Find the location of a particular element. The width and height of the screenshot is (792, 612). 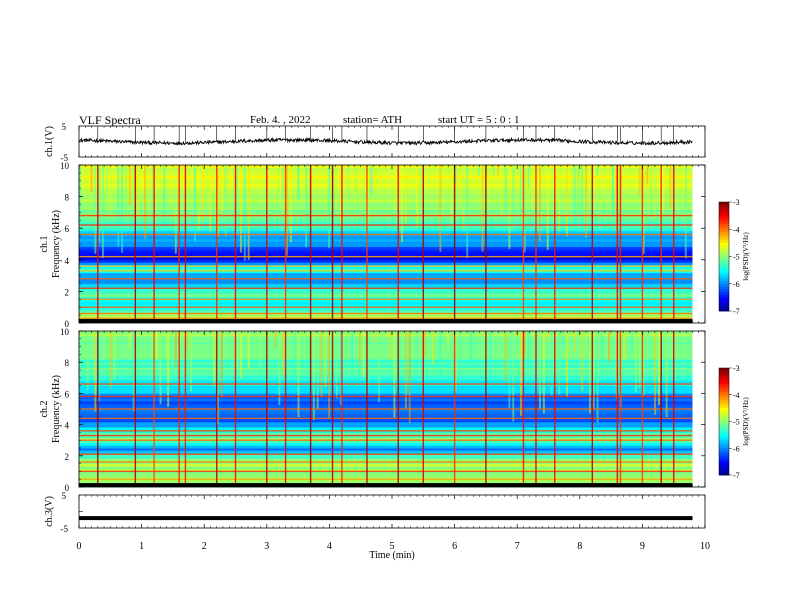

y-tick-label: 6 is located at coordinates (67, 394).